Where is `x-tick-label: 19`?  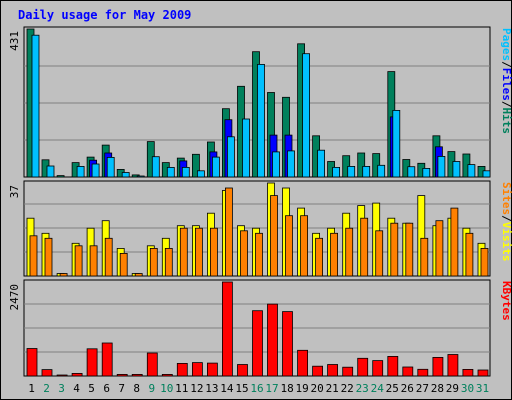 x-tick-label: 19 is located at coordinates (301, 388).